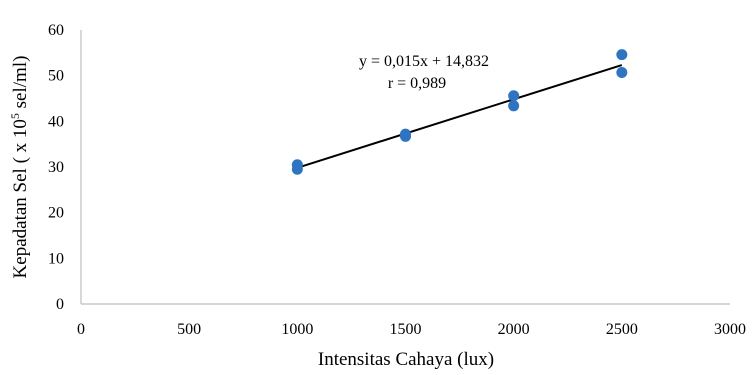 Image resolution: width=753 pixels, height=375 pixels. I want to click on x-tick-label: 0, so click(81, 329).